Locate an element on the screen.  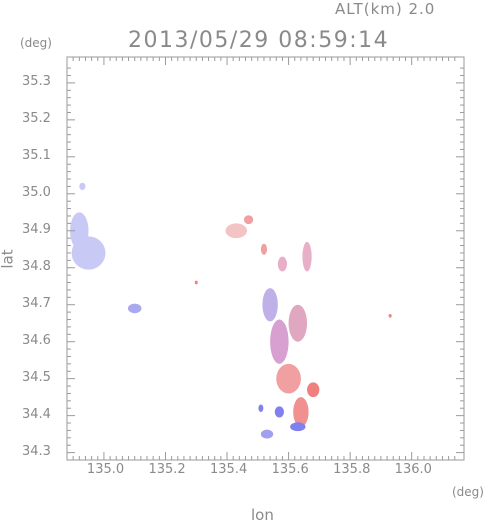
altitude-label: ALT(km) 2.0 is located at coordinates (385, 9).